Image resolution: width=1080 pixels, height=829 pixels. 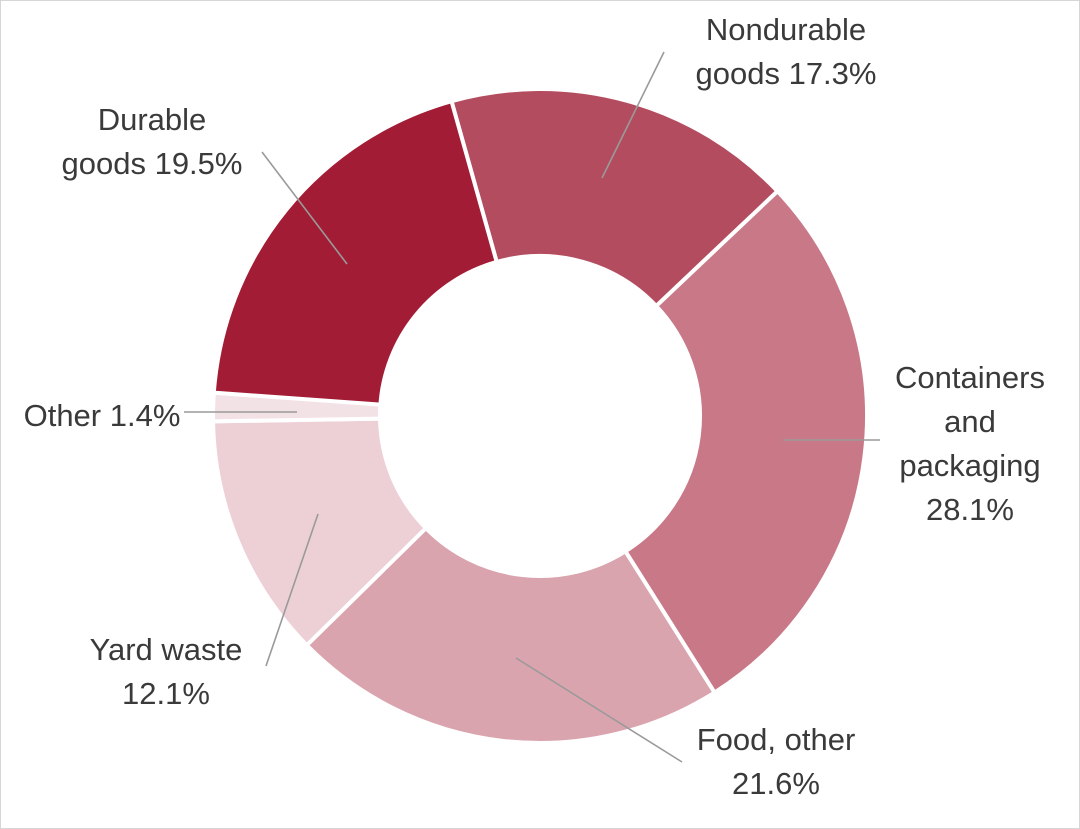 What do you see at coordinates (786, 73) in the screenshot?
I see `slice-label-line: goods 17.3%` at bounding box center [786, 73].